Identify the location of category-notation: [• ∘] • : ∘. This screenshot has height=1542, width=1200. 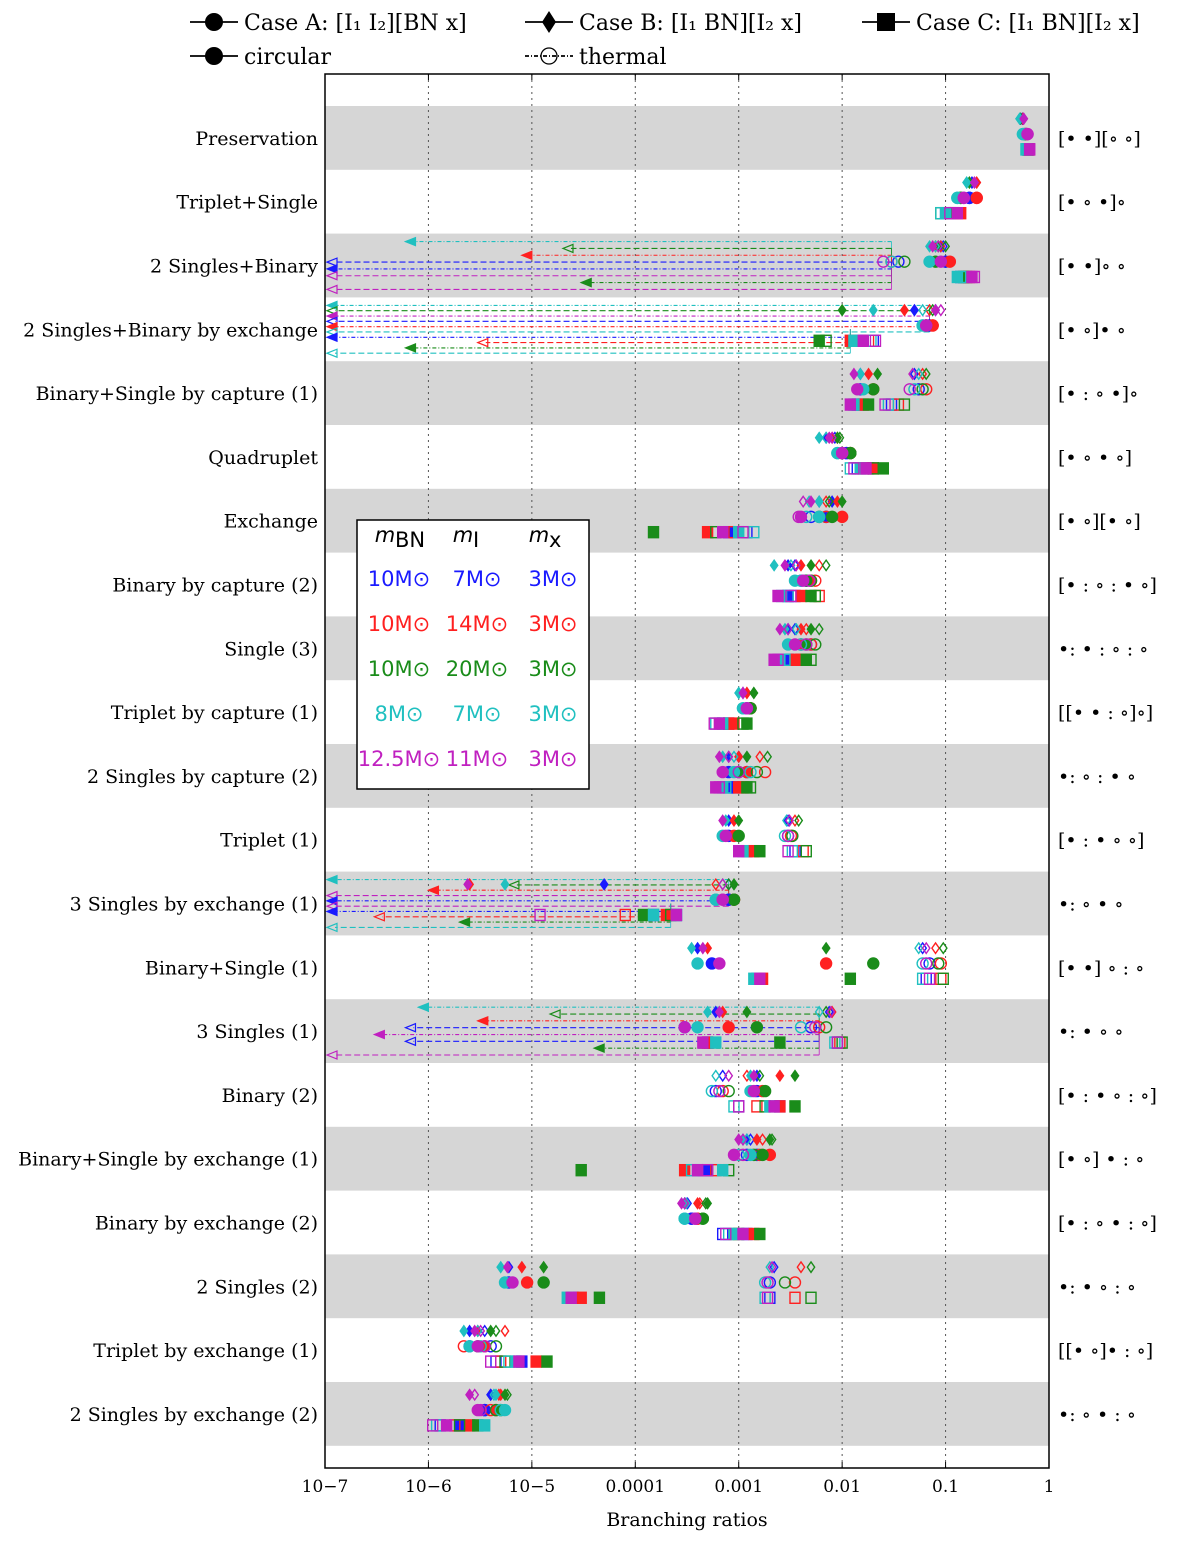
(1101, 1160).